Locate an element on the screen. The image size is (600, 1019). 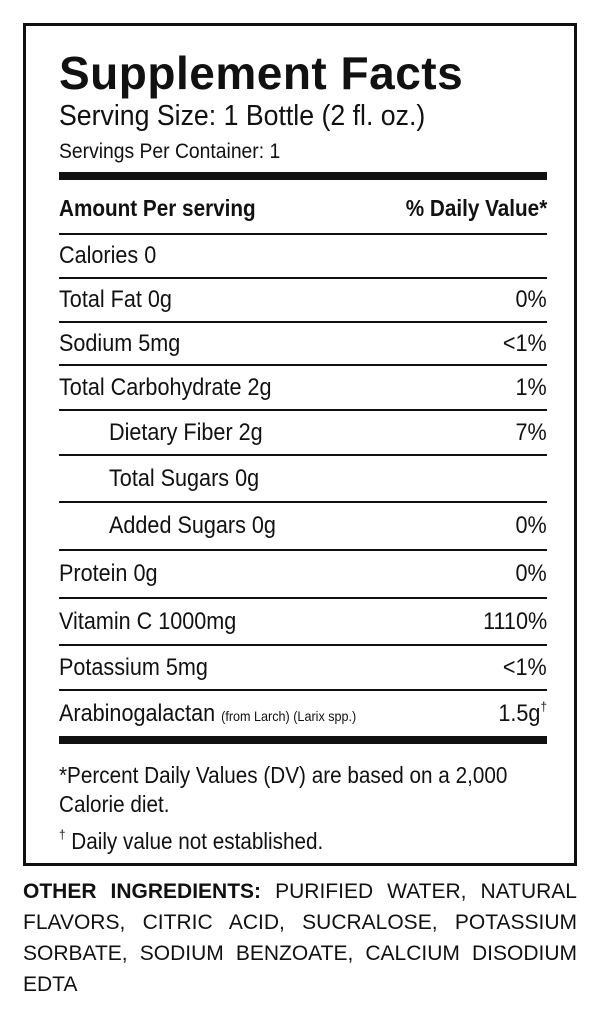
nutrient-label: Total Carbohydrate 2g is located at coordinates (165, 387).